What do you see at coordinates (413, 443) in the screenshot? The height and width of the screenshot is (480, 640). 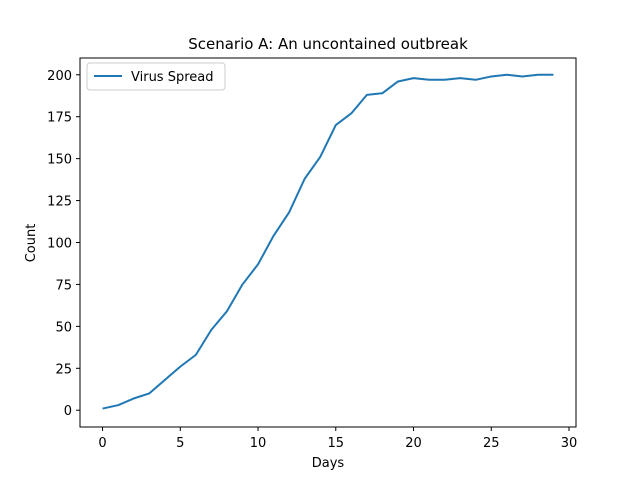 I see `x-tick-label: 20` at bounding box center [413, 443].